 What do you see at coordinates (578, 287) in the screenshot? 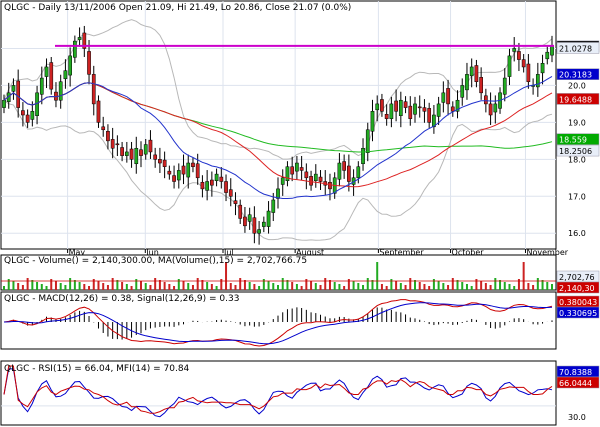
I see `volume-value-box` at bounding box center [578, 287].